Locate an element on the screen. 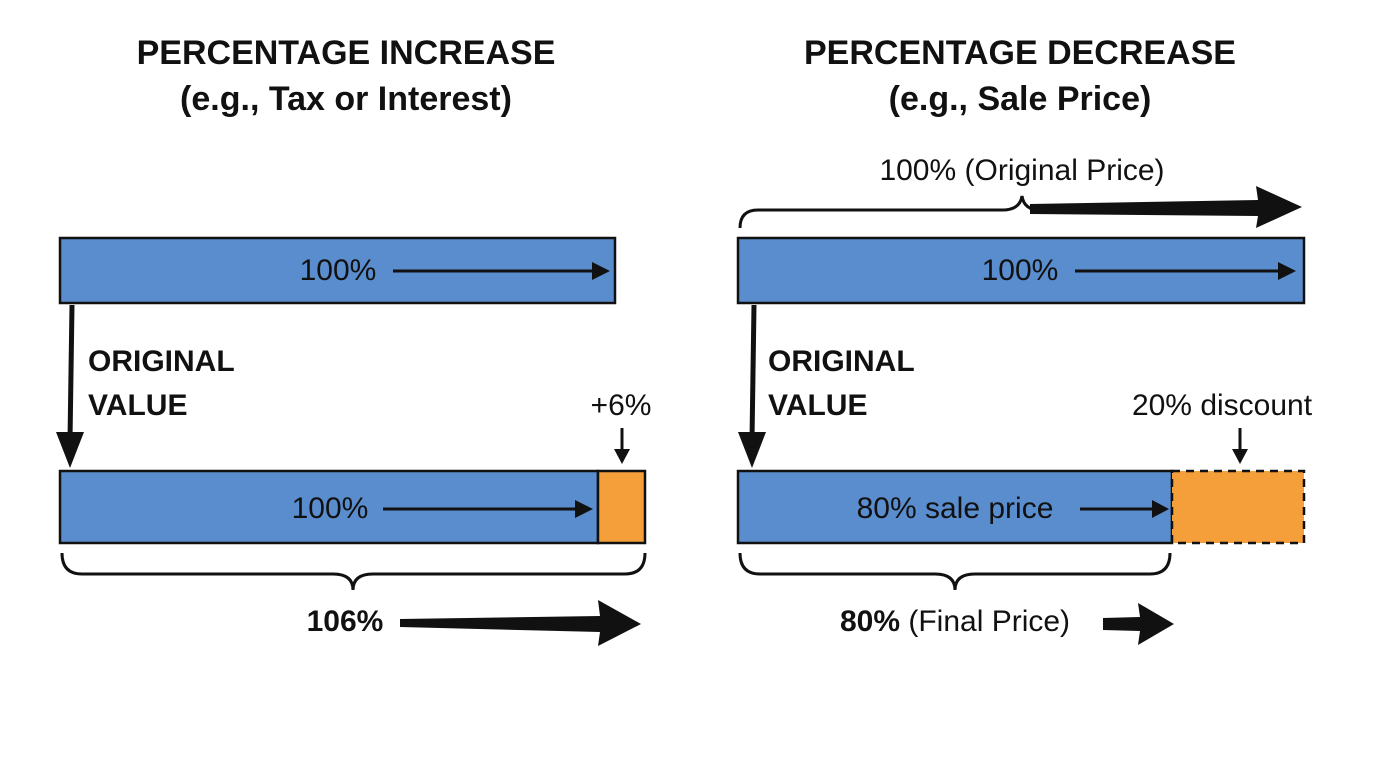 The width and height of the screenshot is (1376, 768). bar-label: 80% sale price is located at coordinates (955, 508).